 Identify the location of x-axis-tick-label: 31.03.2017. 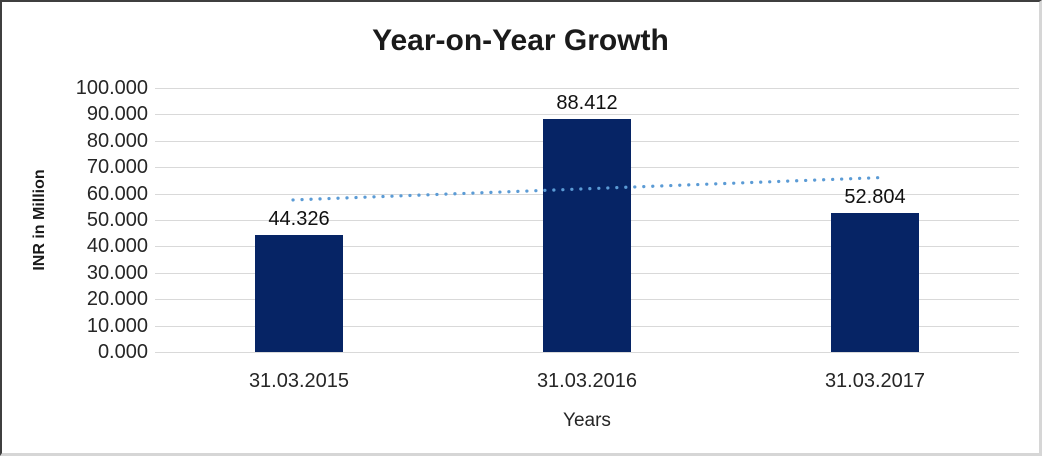
(875, 381).